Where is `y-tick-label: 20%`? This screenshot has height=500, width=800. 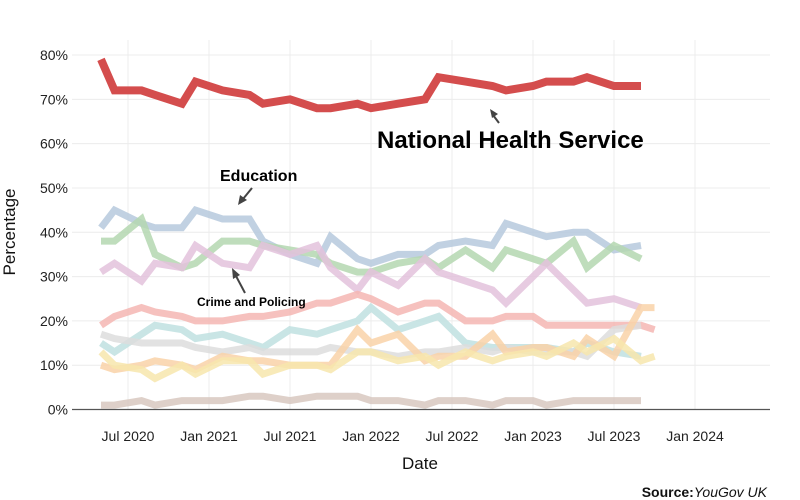
y-tick-label: 20% is located at coordinates (54, 321).